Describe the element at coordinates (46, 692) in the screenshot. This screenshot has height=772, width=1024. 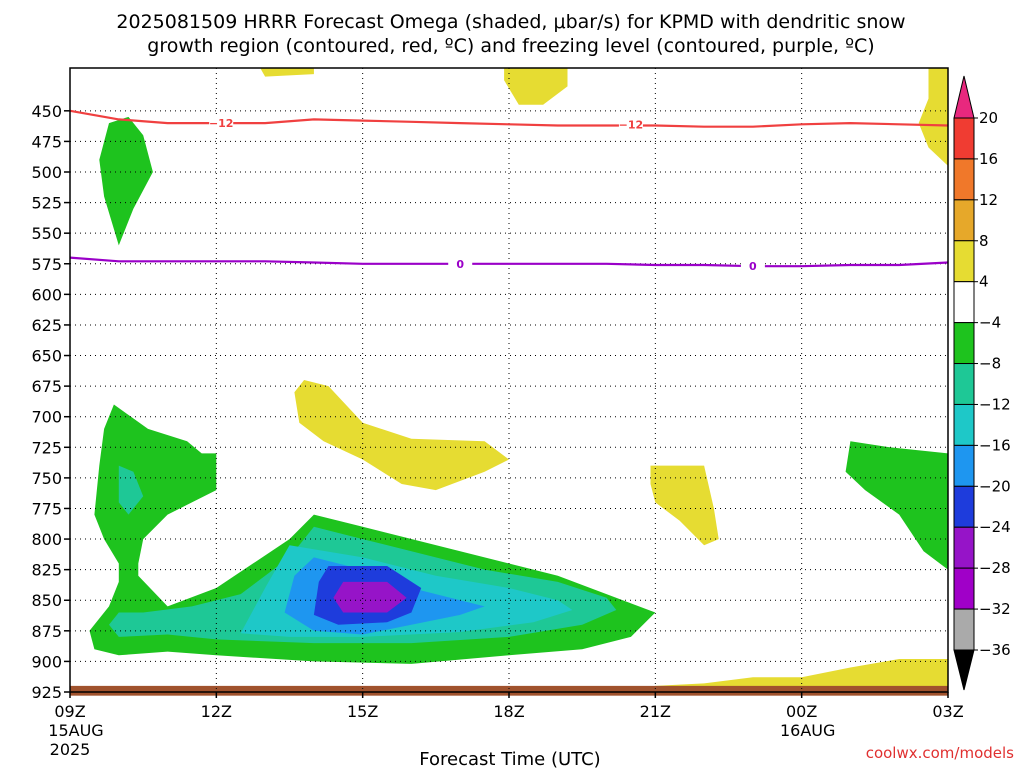
I see `y-tick-label-925: 925` at that location.